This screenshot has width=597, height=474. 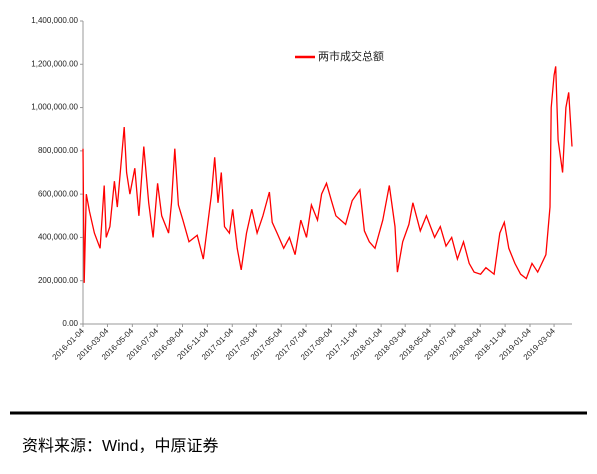 What do you see at coordinates (58, 150) in the screenshot?
I see `y-tick-label: 800,000.00` at bounding box center [58, 150].